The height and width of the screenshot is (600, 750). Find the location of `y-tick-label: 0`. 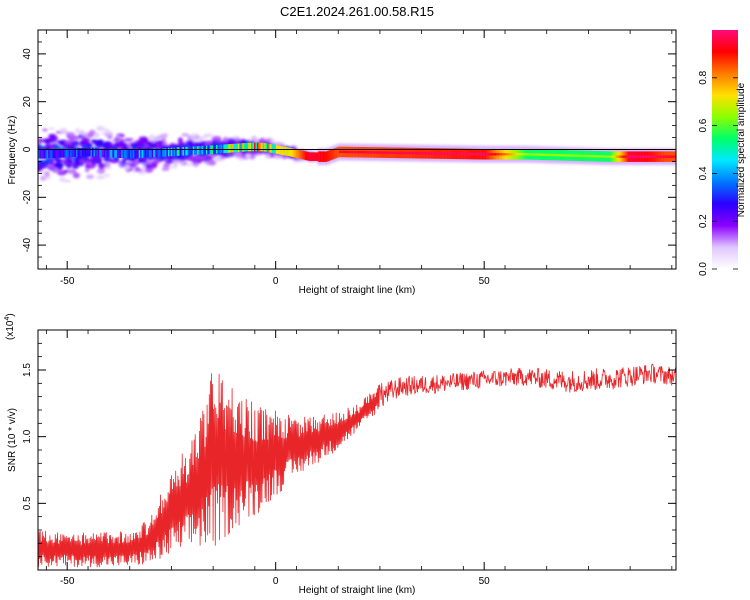

y-tick-label: 0 is located at coordinates (27, 149).